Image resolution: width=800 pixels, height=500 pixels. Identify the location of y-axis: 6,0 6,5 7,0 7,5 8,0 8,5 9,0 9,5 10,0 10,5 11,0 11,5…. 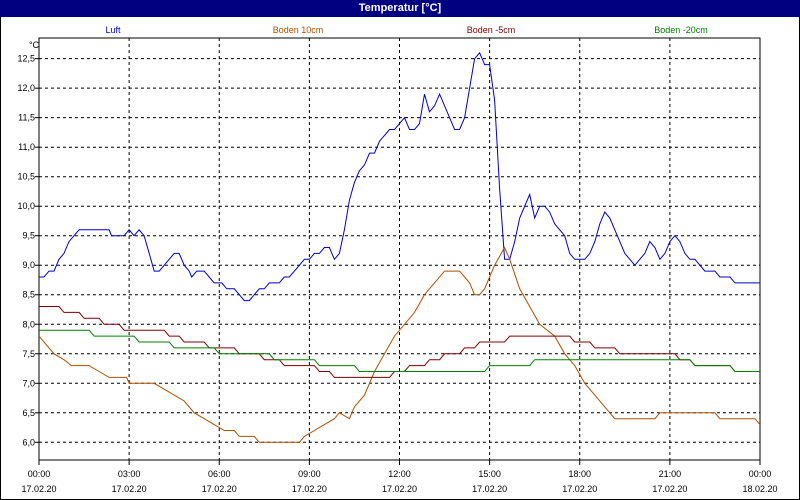
(28, 250).